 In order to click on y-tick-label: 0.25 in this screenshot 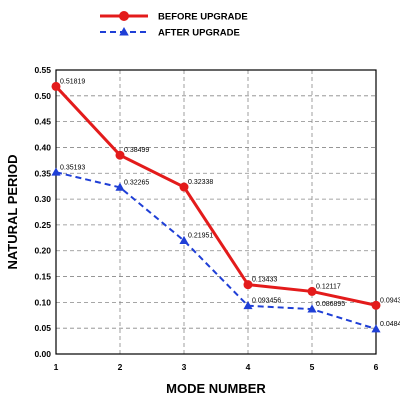, I will do `click(42, 225)`.